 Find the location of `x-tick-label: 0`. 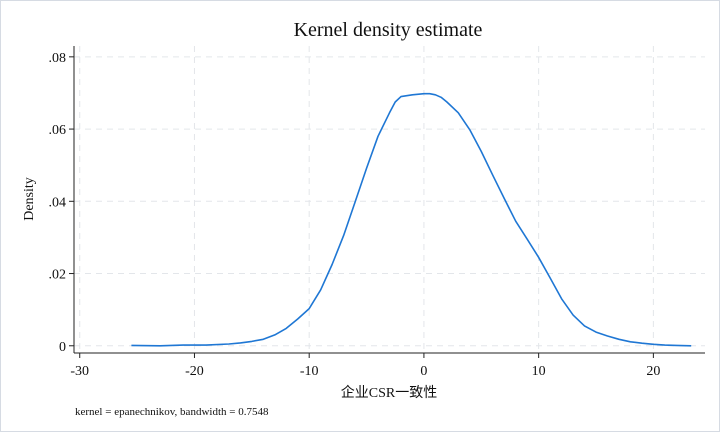

x-tick-label: 0 is located at coordinates (423, 371).